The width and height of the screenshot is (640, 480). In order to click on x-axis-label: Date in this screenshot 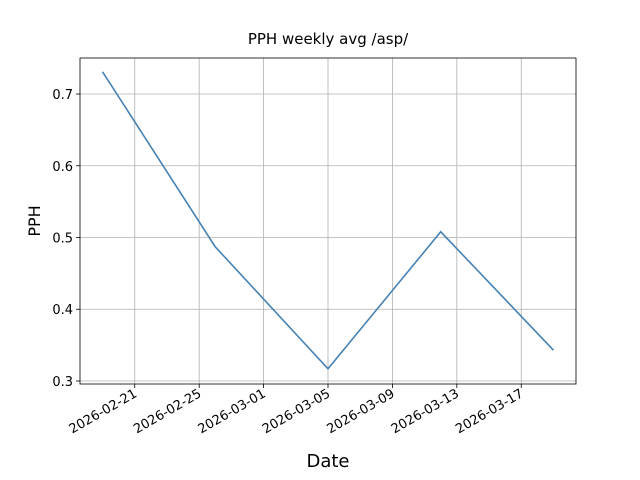, I will do `click(327, 461)`.